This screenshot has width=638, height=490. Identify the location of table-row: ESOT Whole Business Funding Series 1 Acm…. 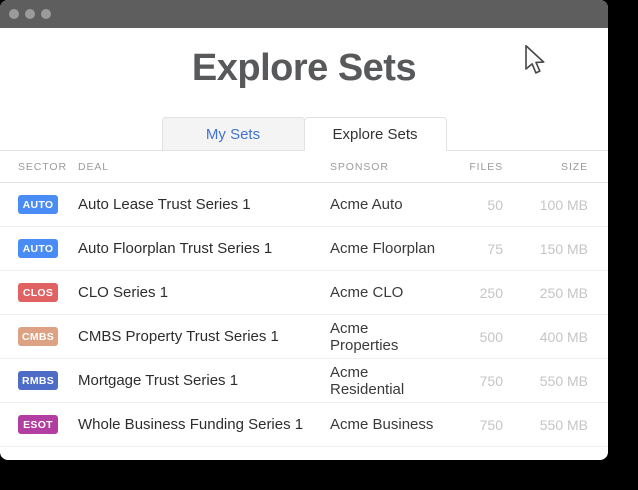
(304, 425).